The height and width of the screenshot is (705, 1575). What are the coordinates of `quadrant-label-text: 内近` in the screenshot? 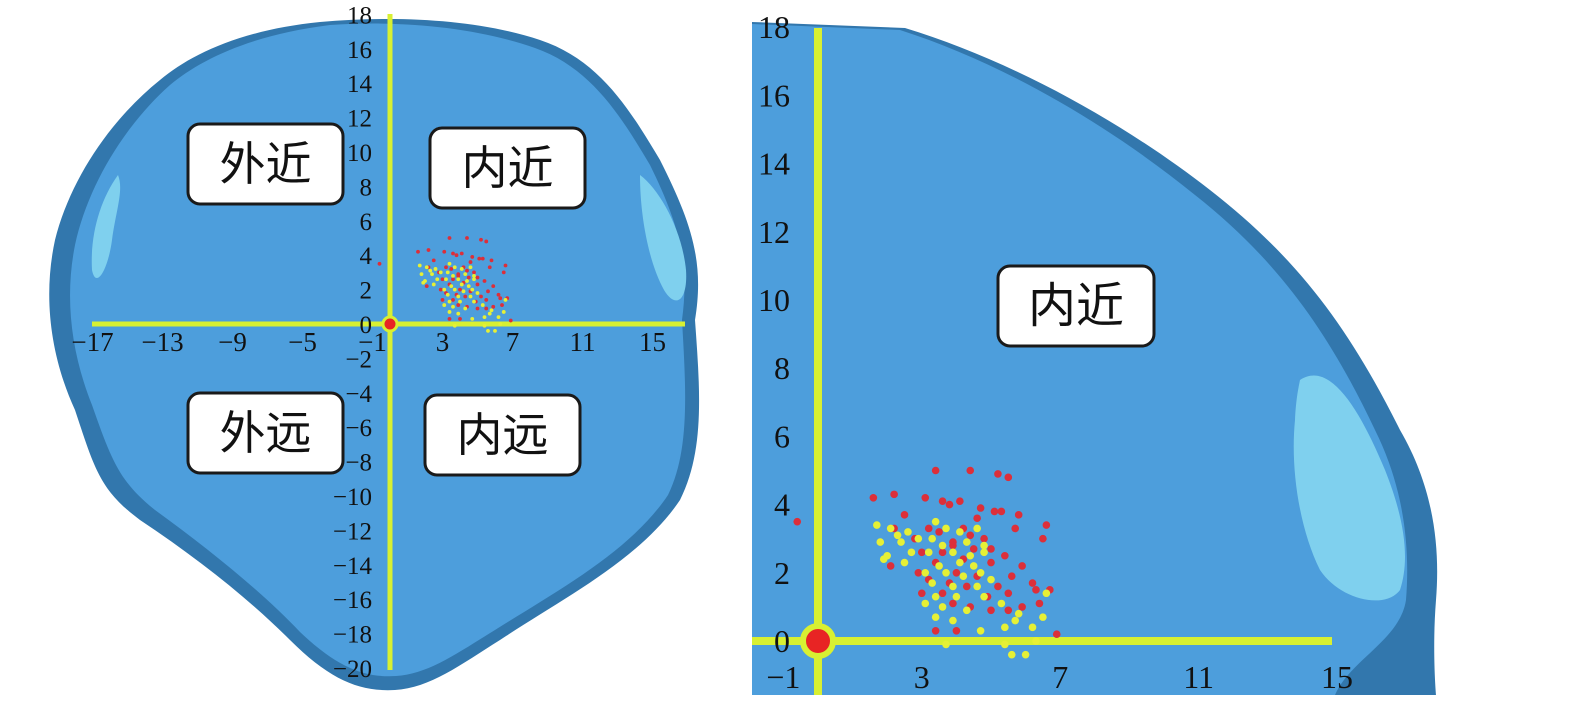 It's located at (1076, 306).